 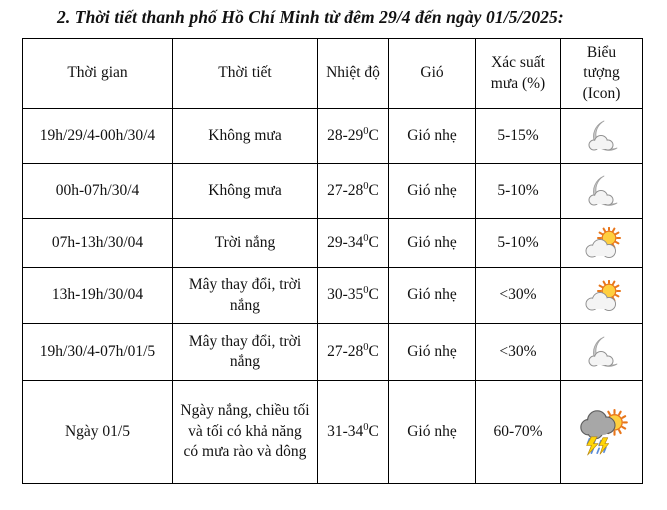 I want to click on temp-cell: 31-340C, so click(x=353, y=432).